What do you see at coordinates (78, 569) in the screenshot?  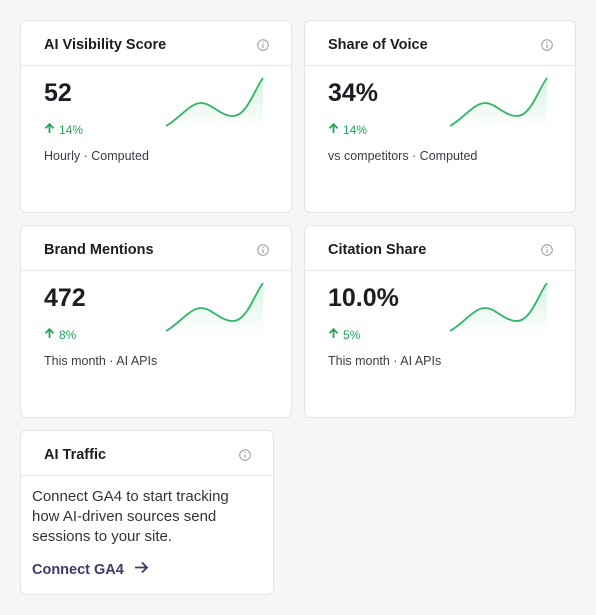 I see `link-text: Connect GA4` at bounding box center [78, 569].